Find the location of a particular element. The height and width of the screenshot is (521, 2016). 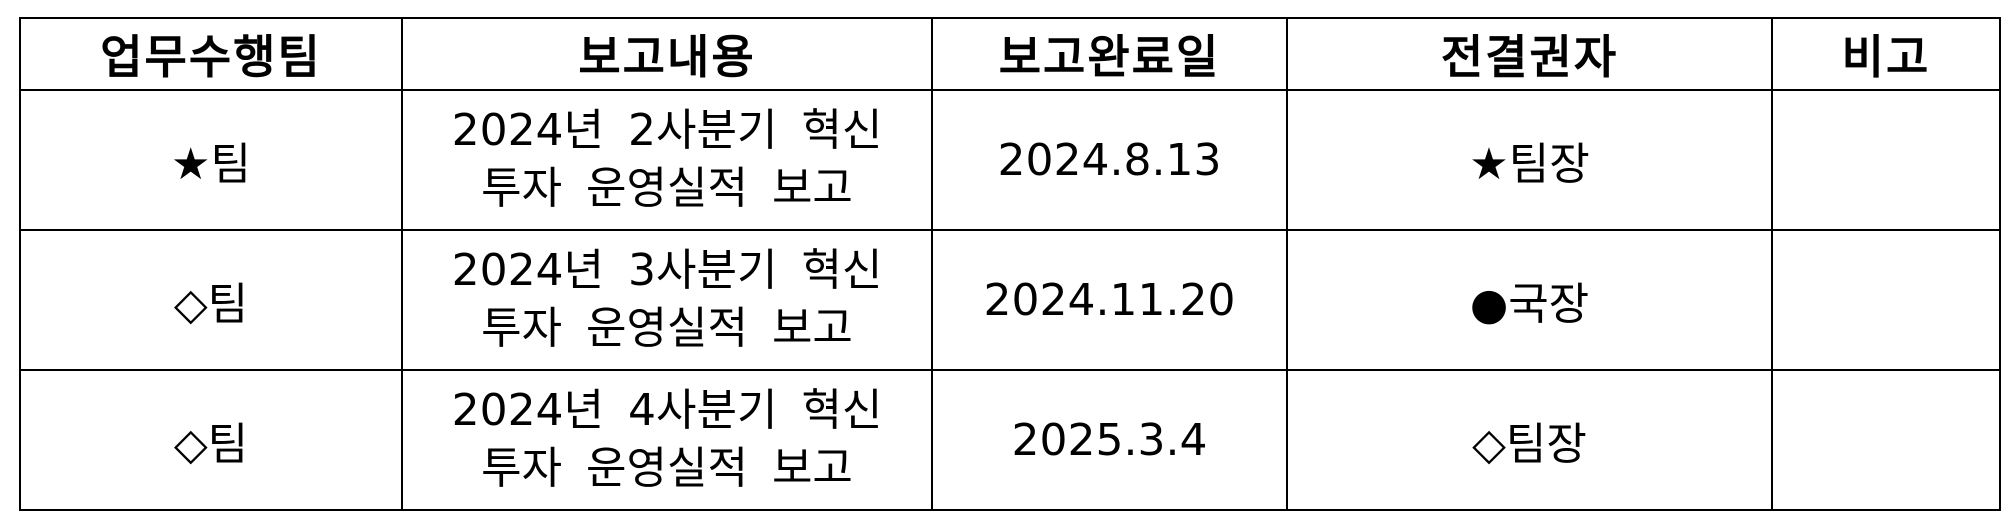

header-approver: 전결권자 is located at coordinates (1529, 54).